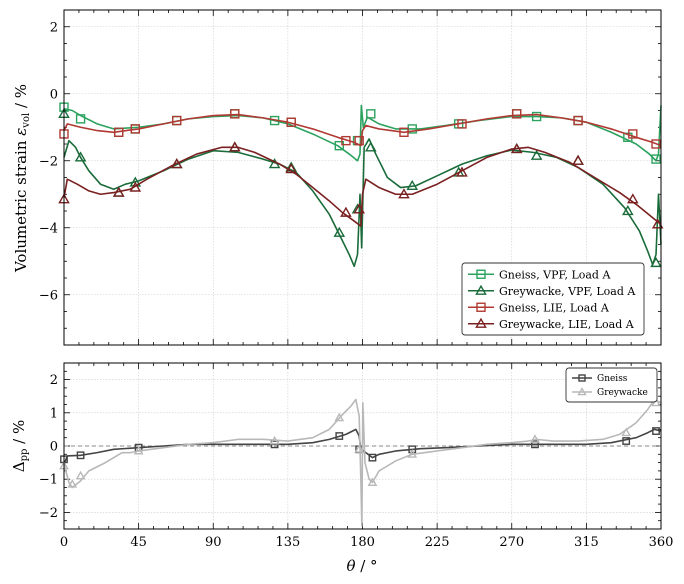  I want to click on x-tick-label: 360, so click(661, 542).